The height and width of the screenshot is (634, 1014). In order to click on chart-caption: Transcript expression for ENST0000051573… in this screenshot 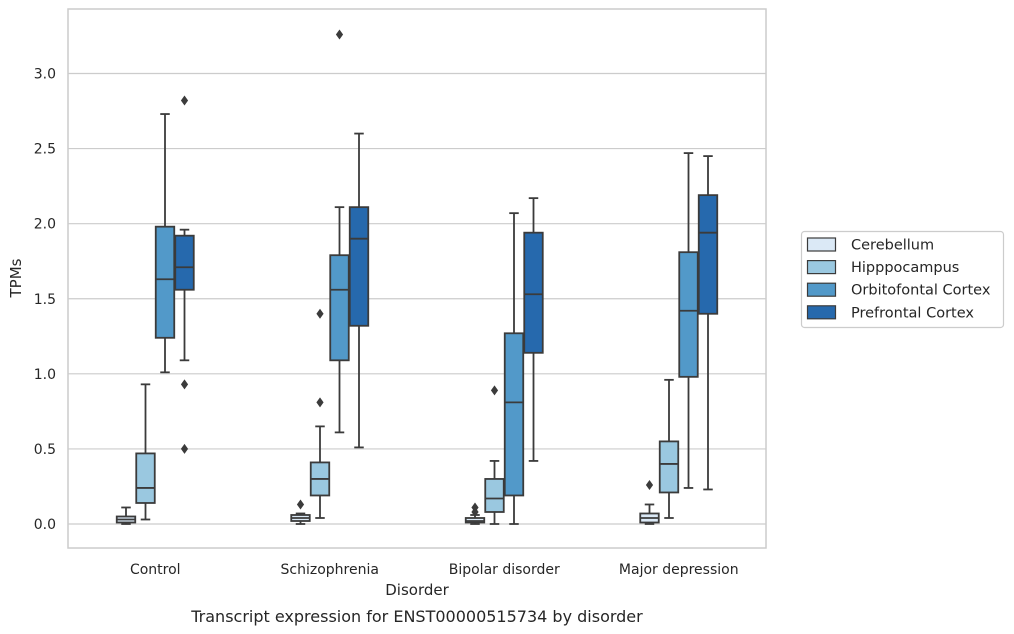, I will do `click(416, 616)`.